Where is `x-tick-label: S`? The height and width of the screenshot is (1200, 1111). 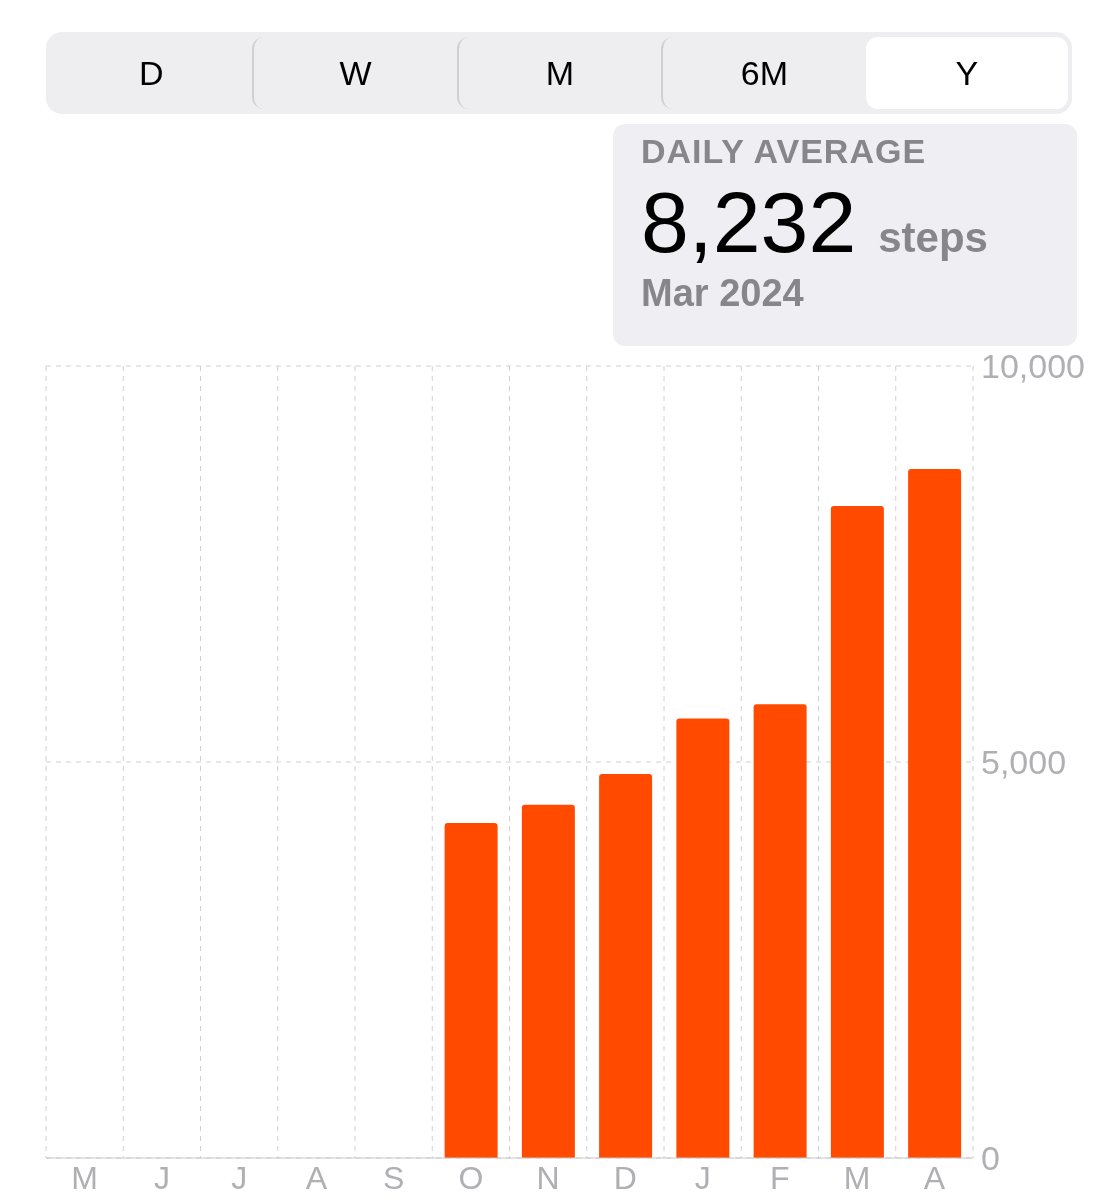 x-tick-label: S is located at coordinates (393, 1177).